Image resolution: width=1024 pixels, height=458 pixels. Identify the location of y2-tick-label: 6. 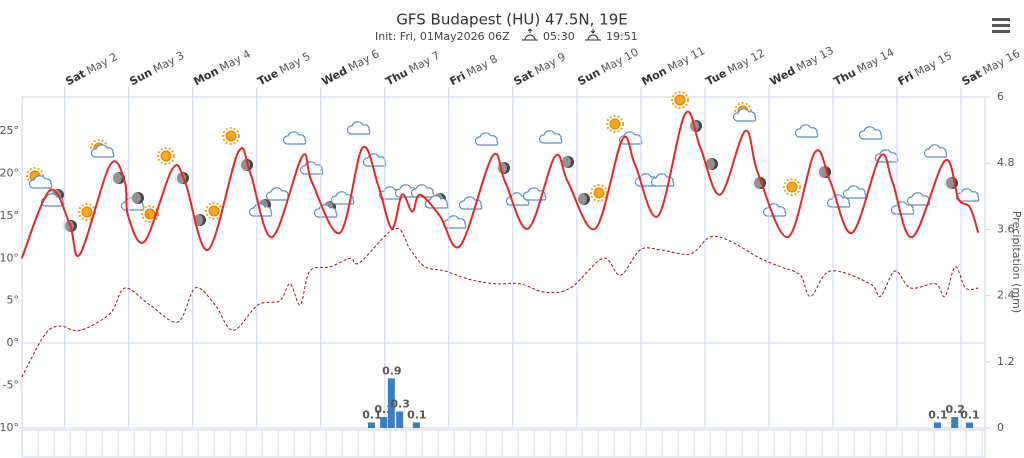
(1000, 96).